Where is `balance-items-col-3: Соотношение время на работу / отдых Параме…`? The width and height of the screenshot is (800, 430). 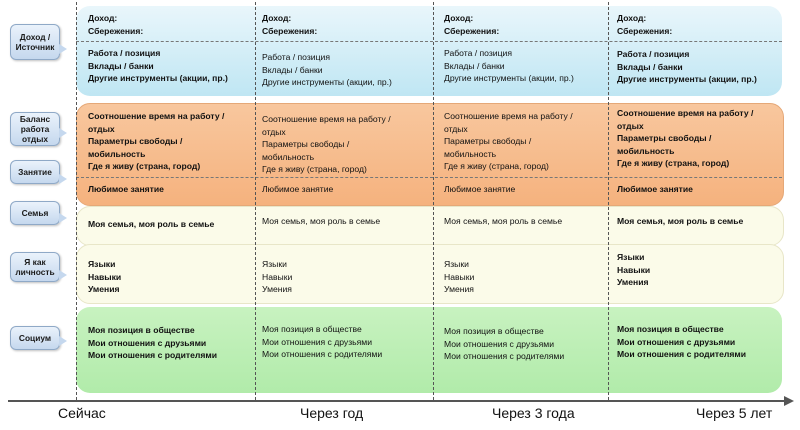 balance-items-col-3: Соотношение время на работу / отдых Параме… is located at coordinates (508, 141).